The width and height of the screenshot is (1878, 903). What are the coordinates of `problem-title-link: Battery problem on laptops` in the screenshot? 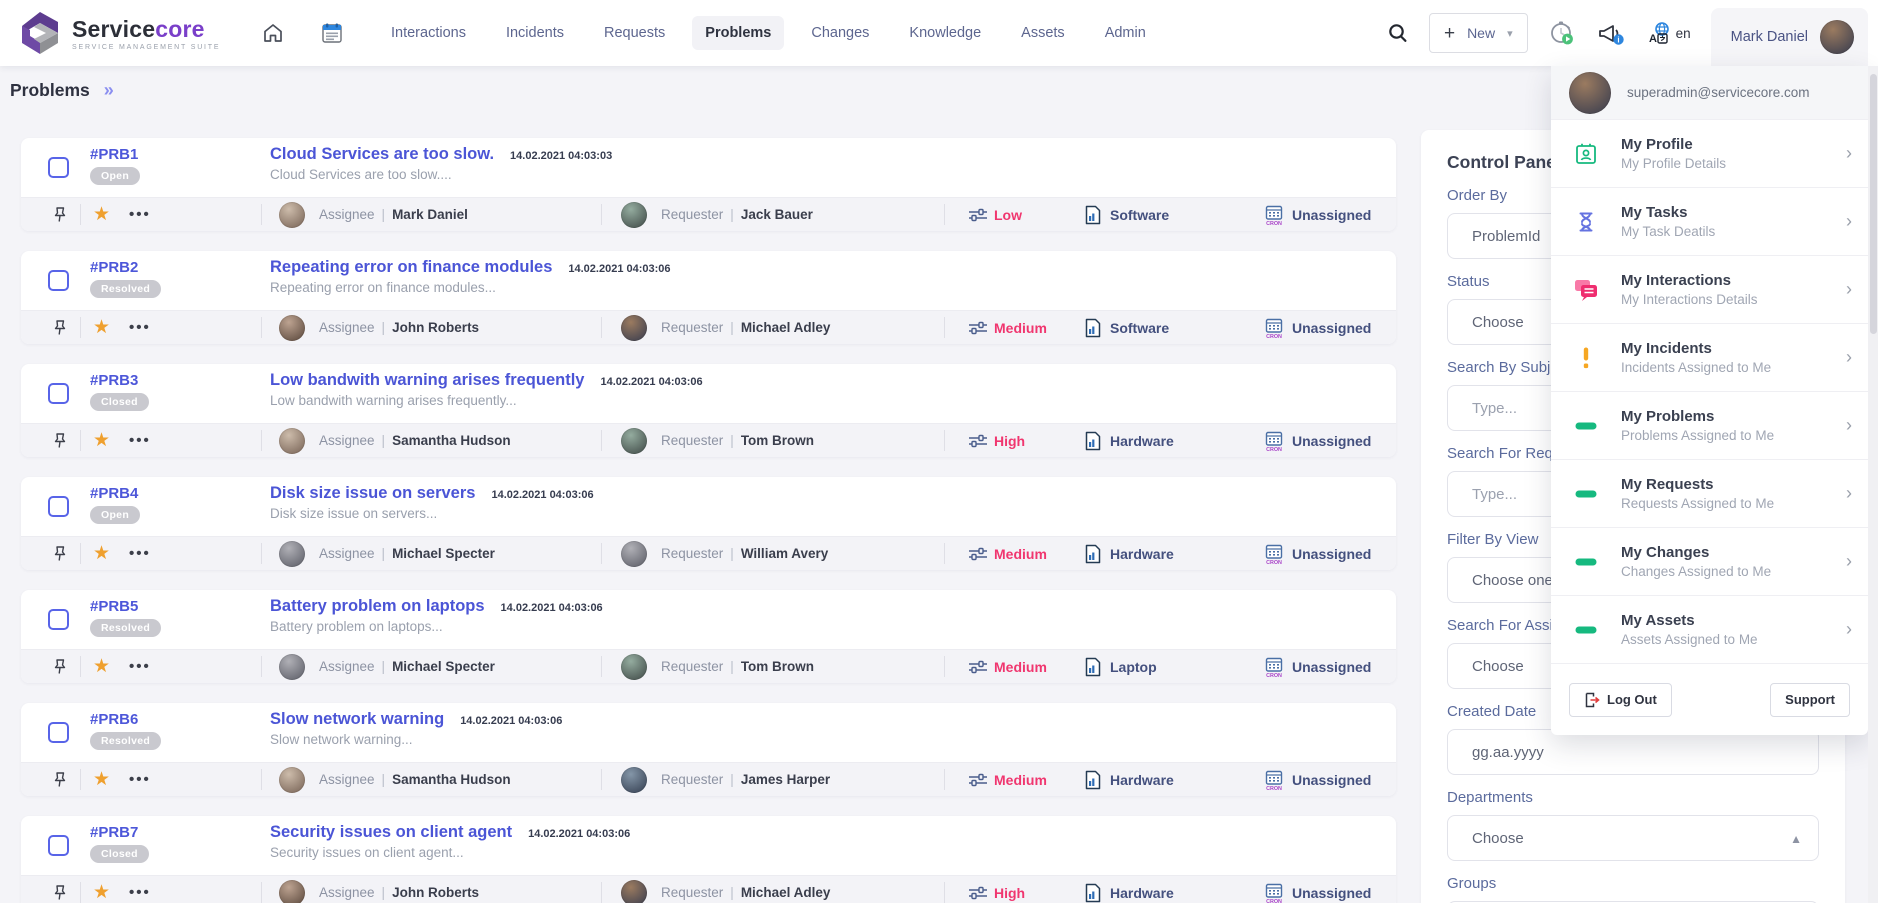 It's located at (377, 606).